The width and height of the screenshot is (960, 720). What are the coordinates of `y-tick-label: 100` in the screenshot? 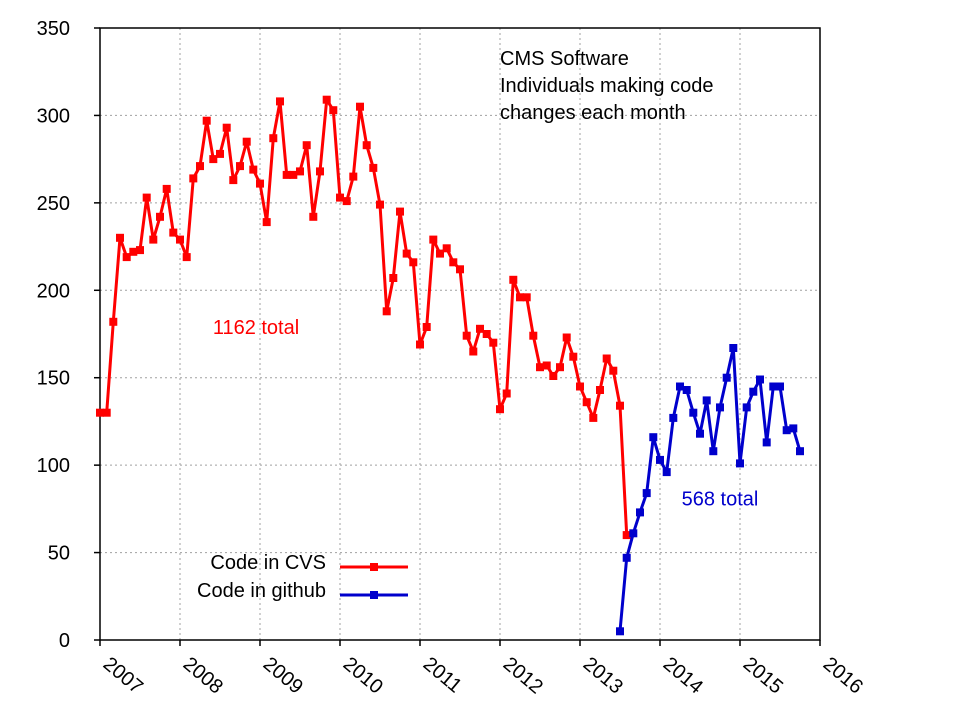 It's located at (53, 466).